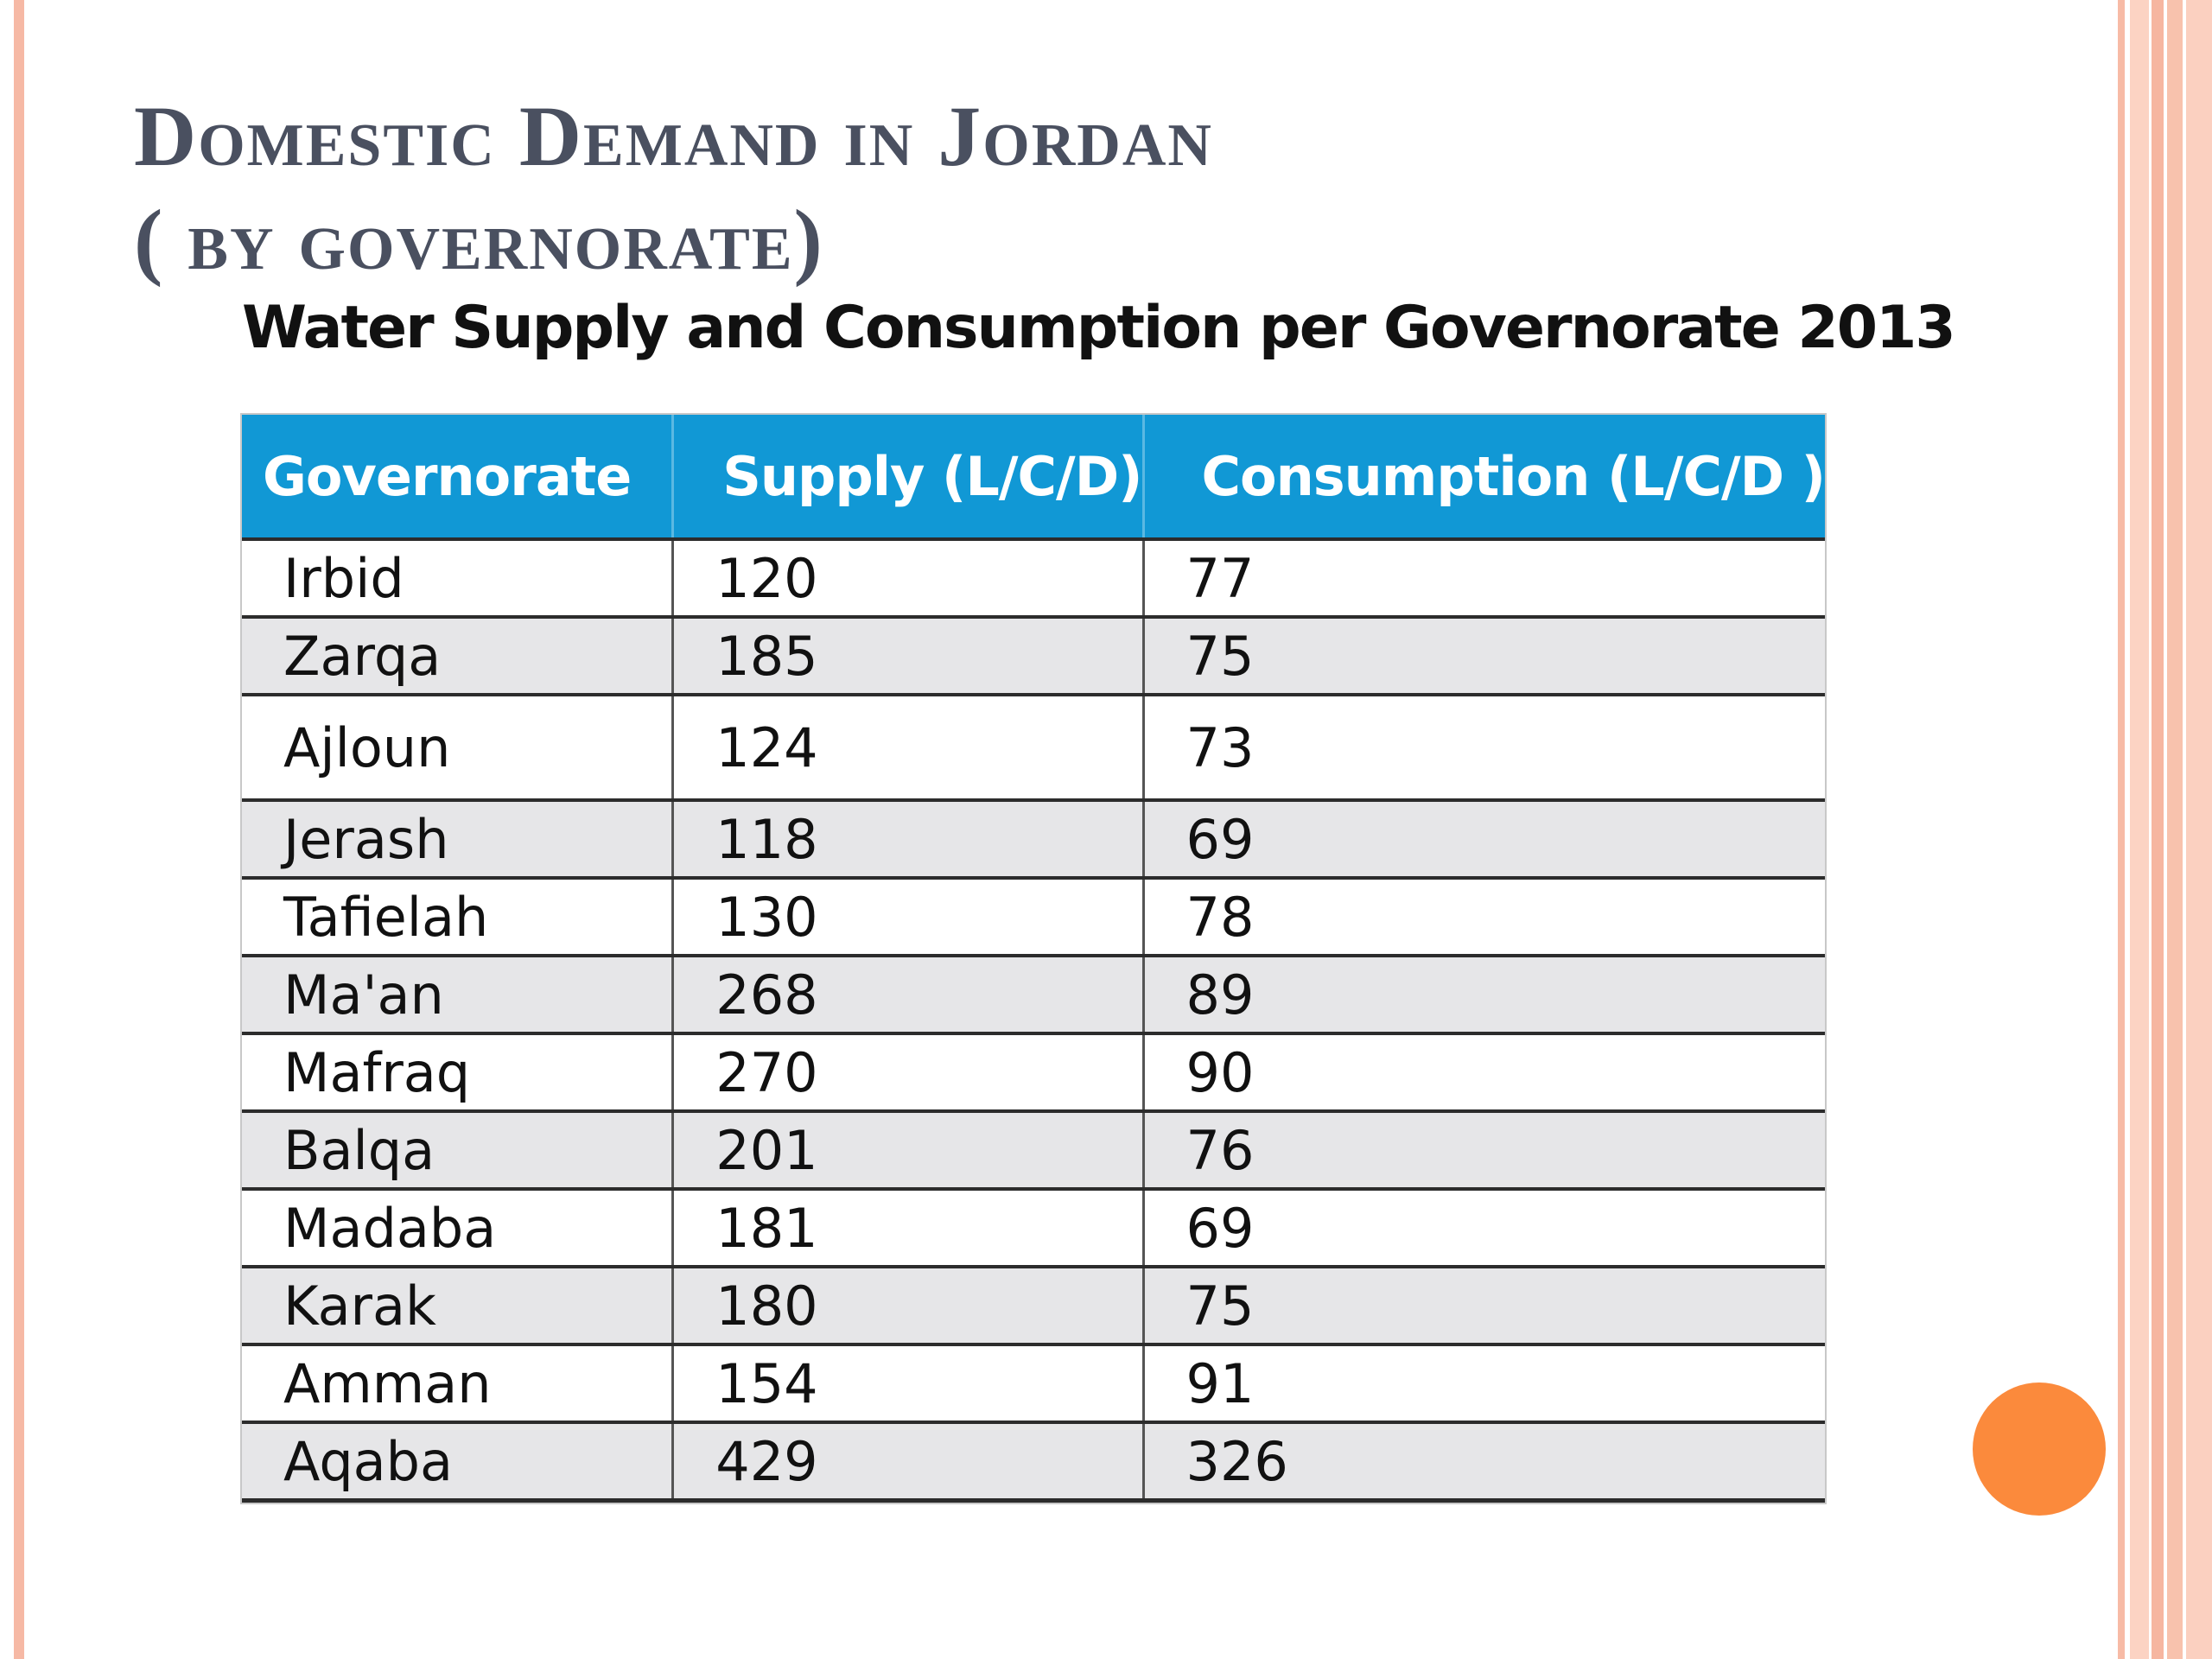  Describe the element at coordinates (457, 1071) in the screenshot. I see `governorate-cell: Mafraq` at that location.